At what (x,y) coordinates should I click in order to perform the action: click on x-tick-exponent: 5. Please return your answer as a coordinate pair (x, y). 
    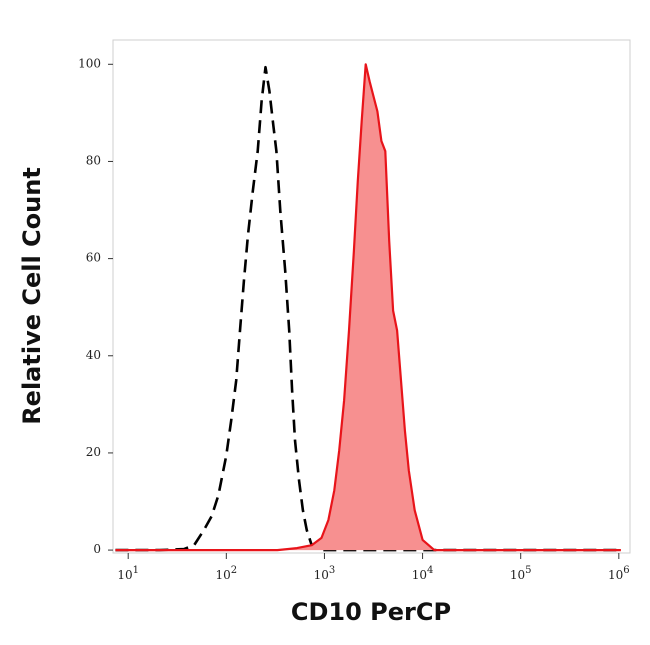
    Looking at the image, I should click on (528, 570).